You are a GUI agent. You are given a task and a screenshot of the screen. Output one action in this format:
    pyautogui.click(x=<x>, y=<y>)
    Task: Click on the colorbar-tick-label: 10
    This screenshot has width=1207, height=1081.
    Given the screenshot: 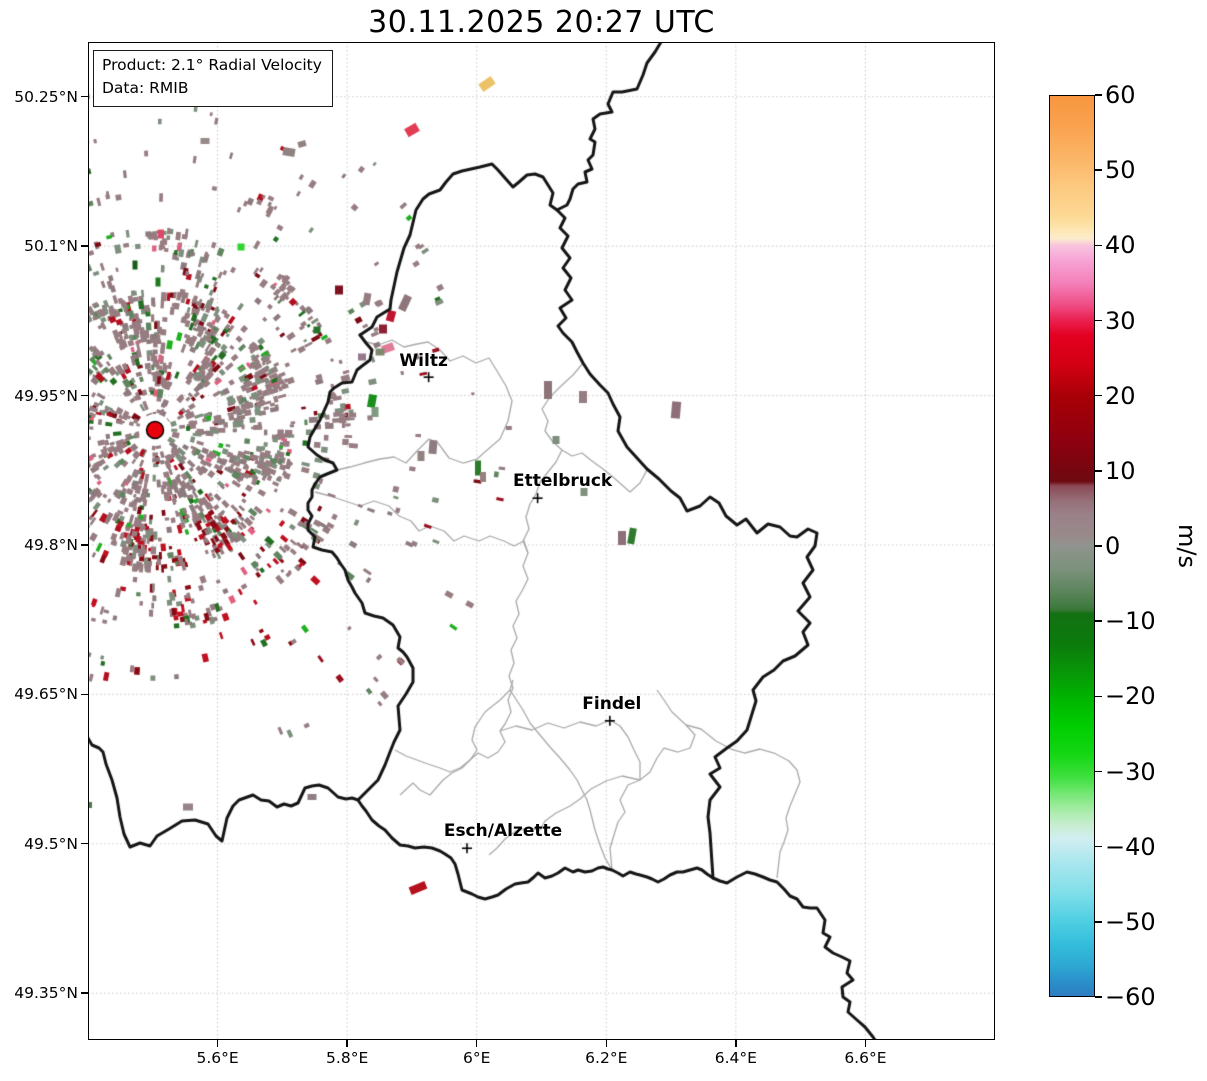 What is the action you would take?
    pyautogui.click(x=1120, y=470)
    